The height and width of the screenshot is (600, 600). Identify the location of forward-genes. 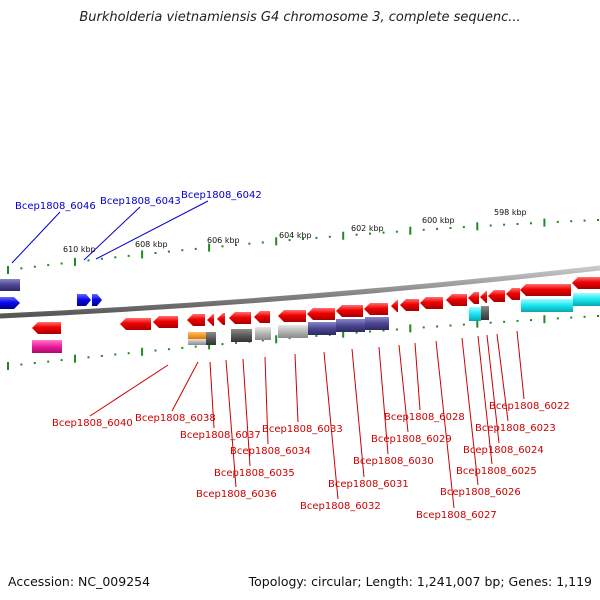
(51, 294).